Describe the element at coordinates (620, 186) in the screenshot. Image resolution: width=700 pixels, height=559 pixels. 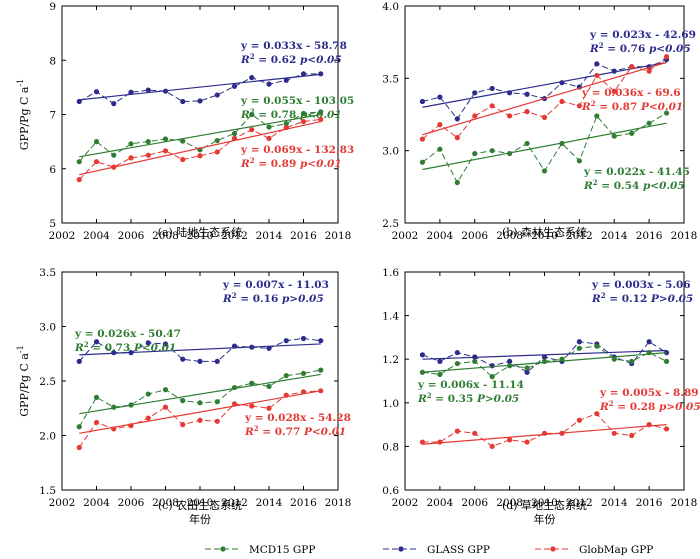
I see `r2-value: = 0.54` at that location.